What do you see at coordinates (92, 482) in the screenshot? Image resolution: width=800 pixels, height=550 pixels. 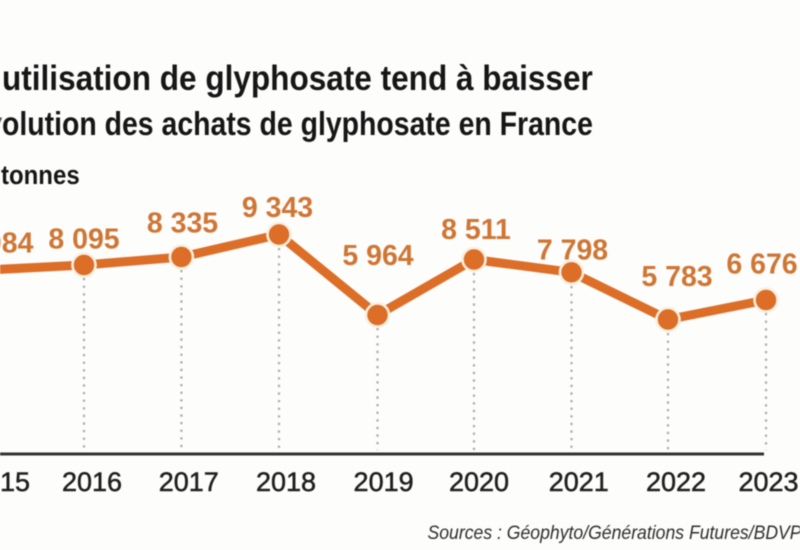 I see `svg-text: 2016` at bounding box center [92, 482].